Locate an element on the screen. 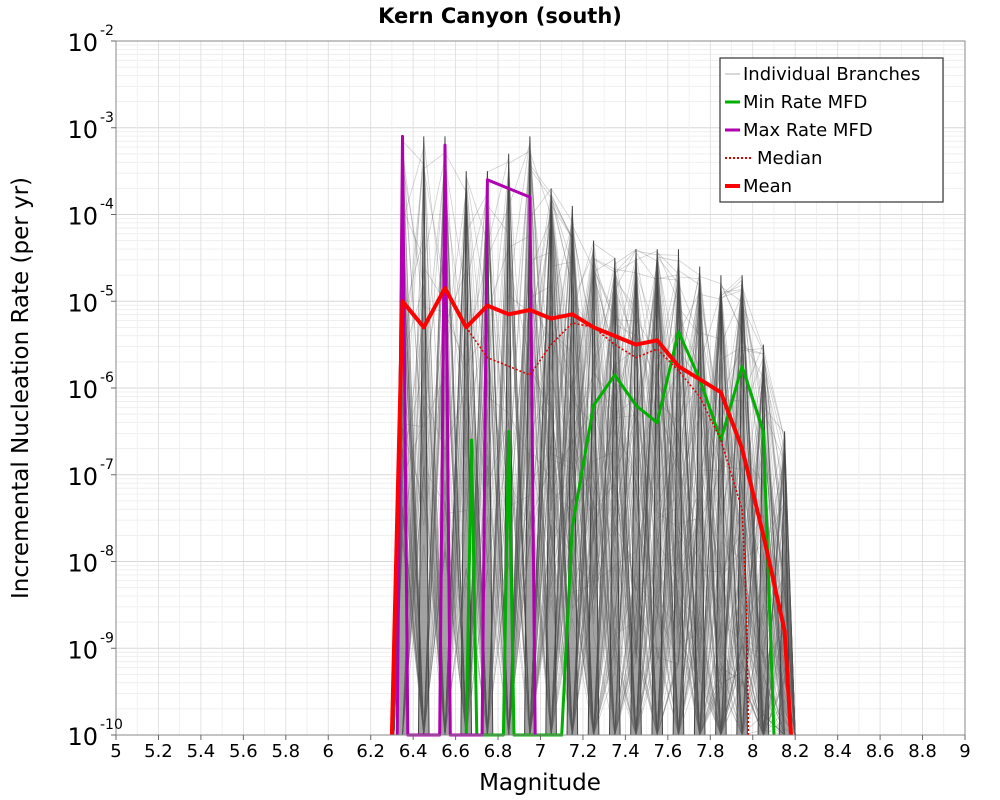 The height and width of the screenshot is (800, 1000). legend-label: Individual Branches is located at coordinates (831, 74).